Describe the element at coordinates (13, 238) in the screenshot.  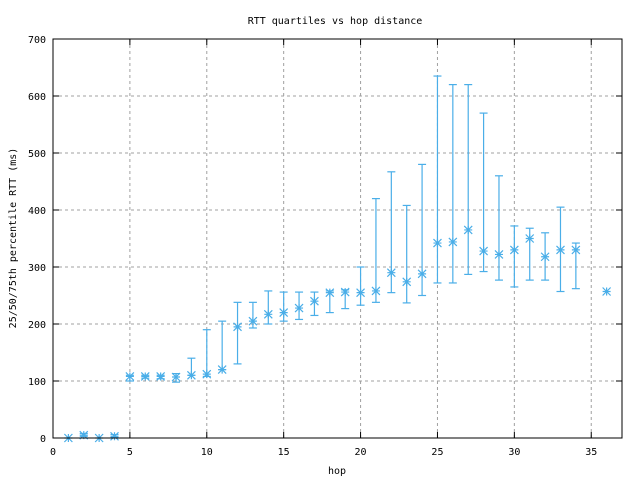
I see `y-axis-label: 25/50/75th percentile RTT (ms)` at that location.